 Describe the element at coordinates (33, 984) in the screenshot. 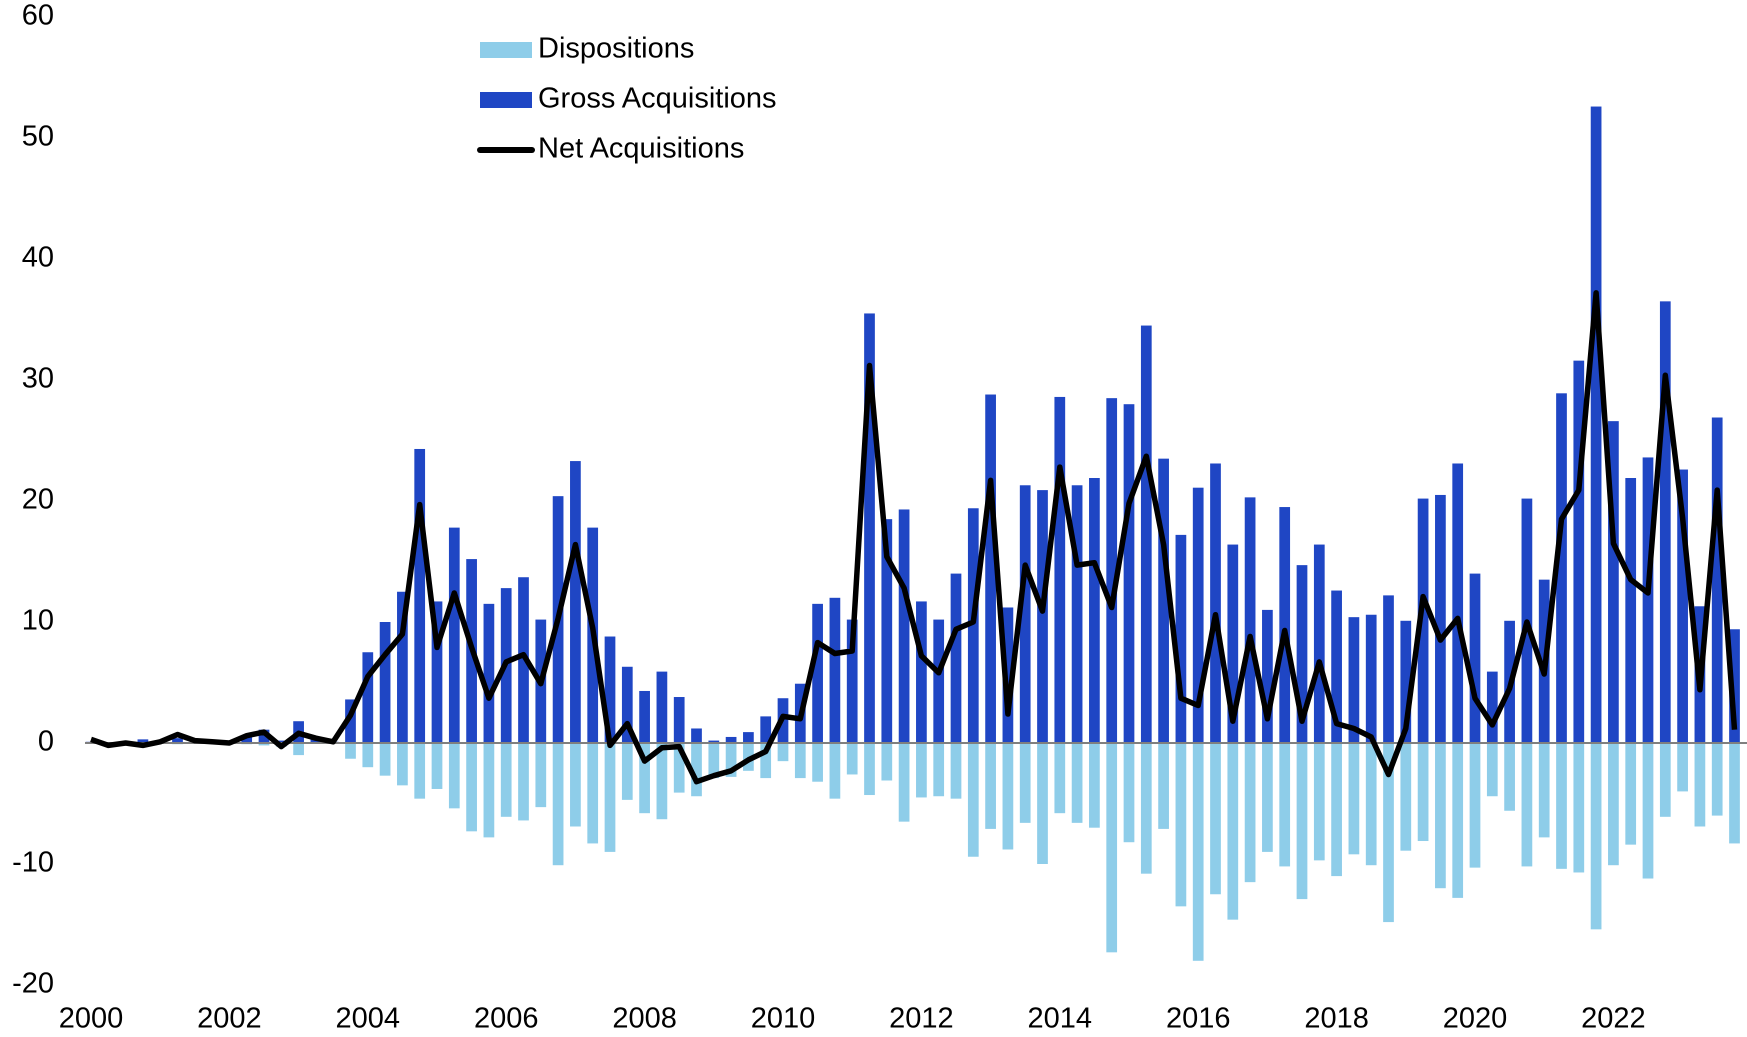

I see `y-tick-label: -20` at that location.